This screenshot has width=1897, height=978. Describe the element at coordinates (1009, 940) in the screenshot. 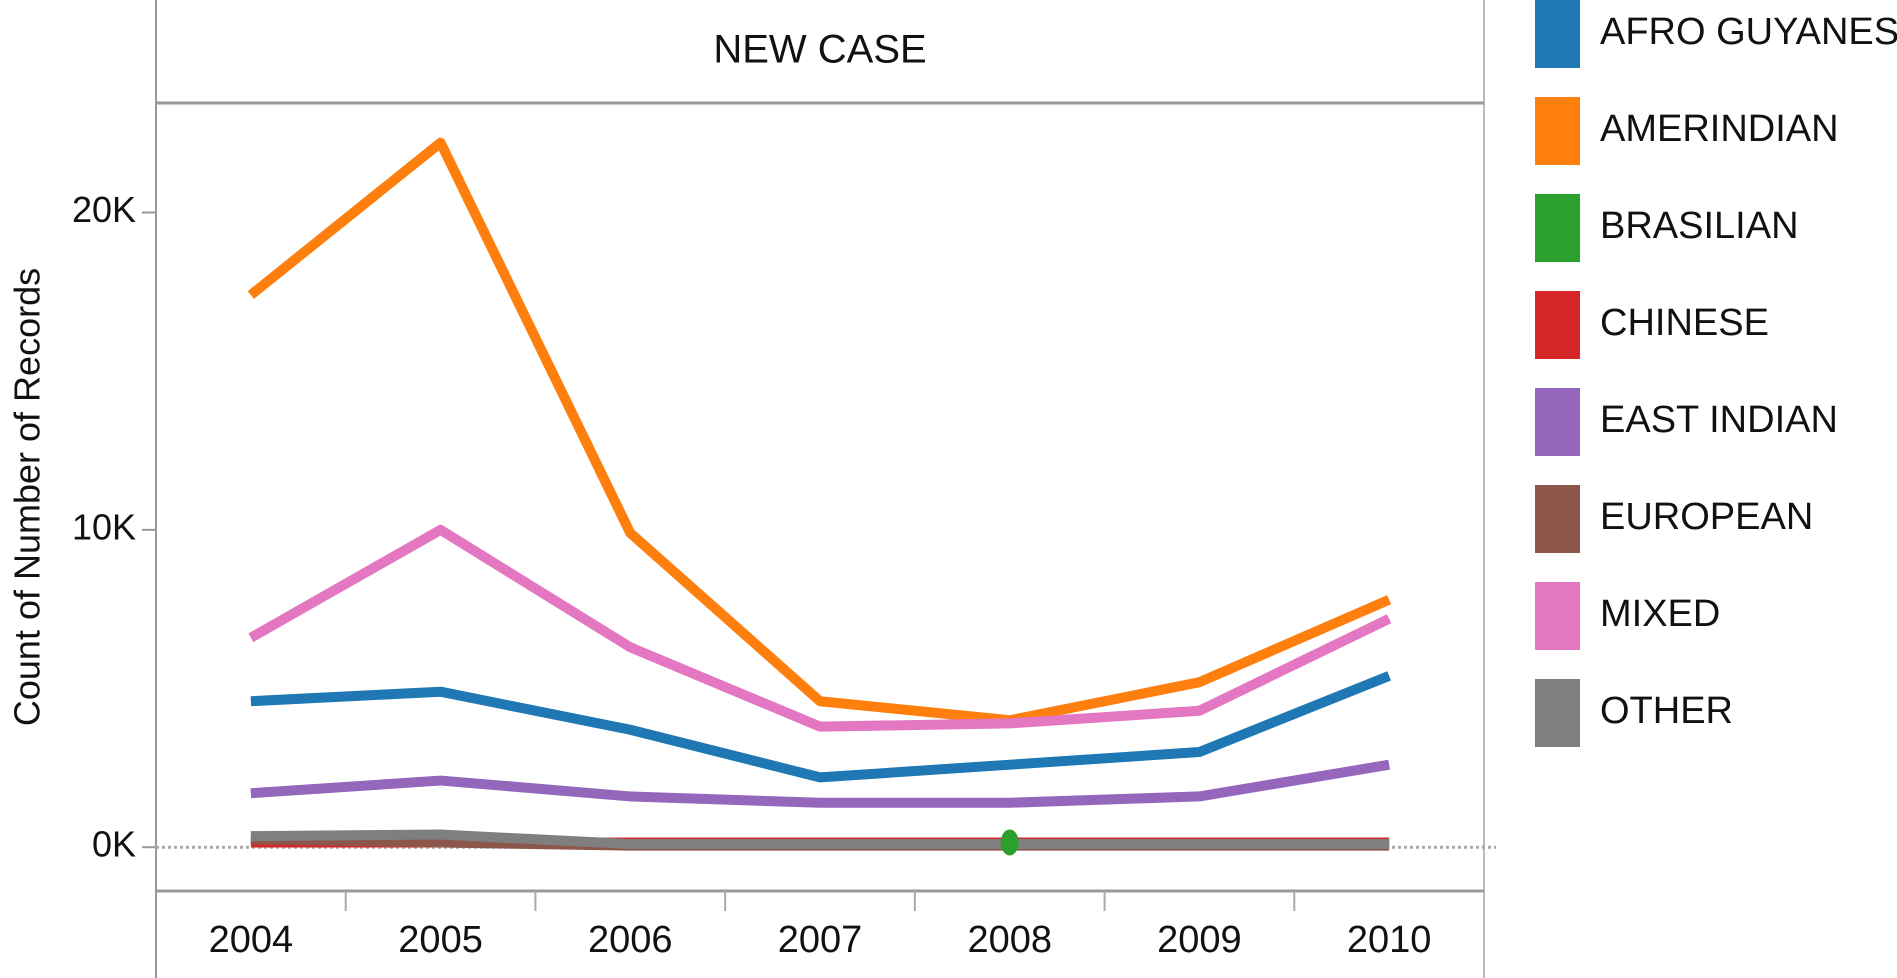

I see `x-tick-label: 2008` at that location.